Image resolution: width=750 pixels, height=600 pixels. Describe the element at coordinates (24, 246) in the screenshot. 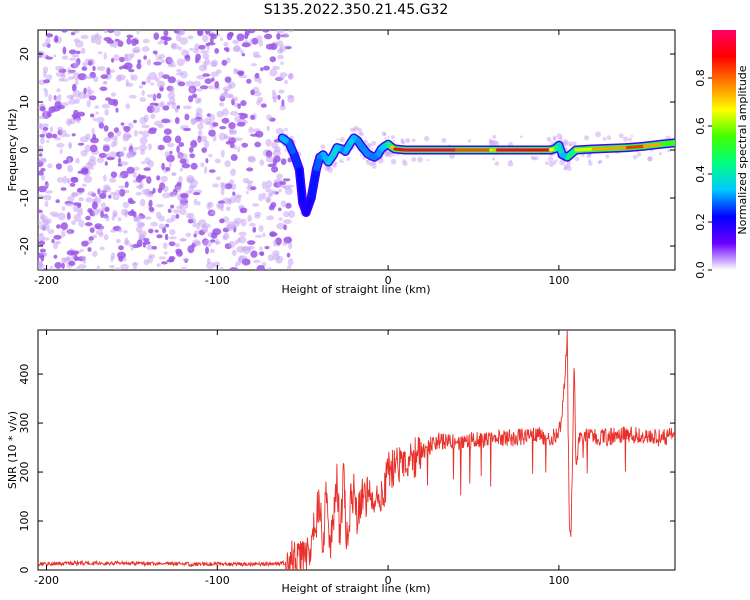

I see `y-tick-label: -20` at that location.